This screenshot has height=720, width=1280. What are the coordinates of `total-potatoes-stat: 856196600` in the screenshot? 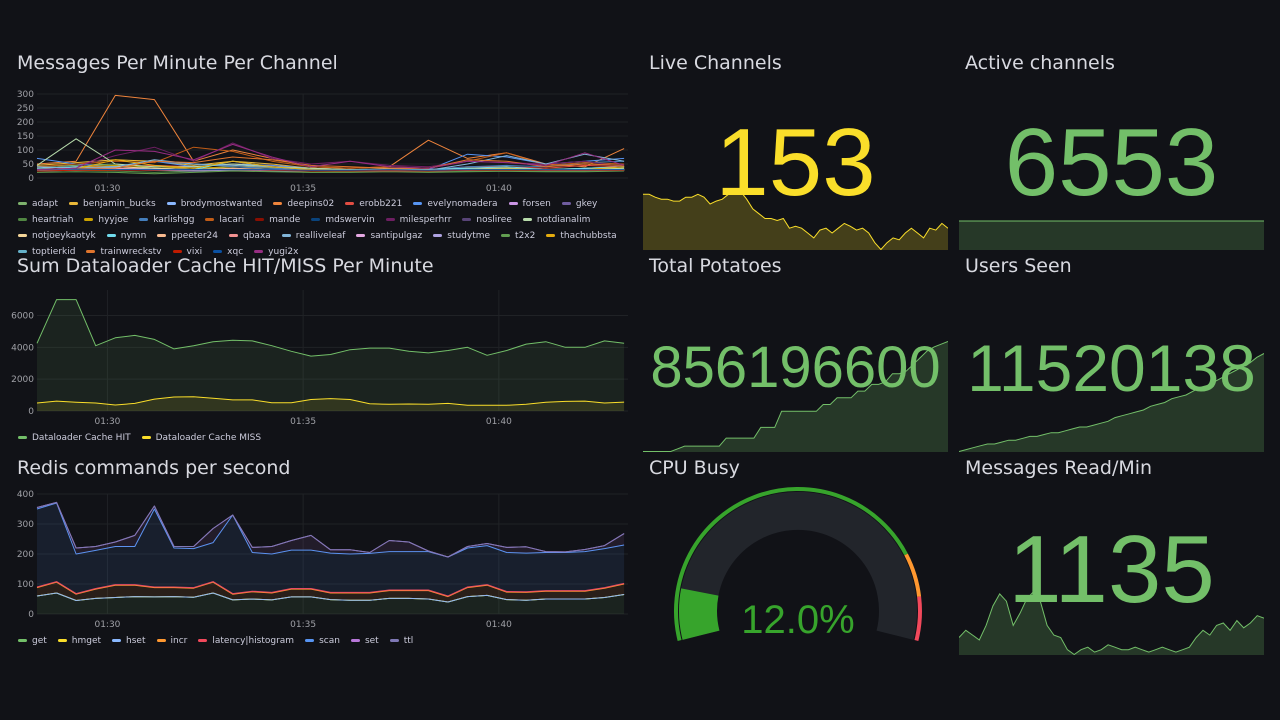 It's located at (795, 371).